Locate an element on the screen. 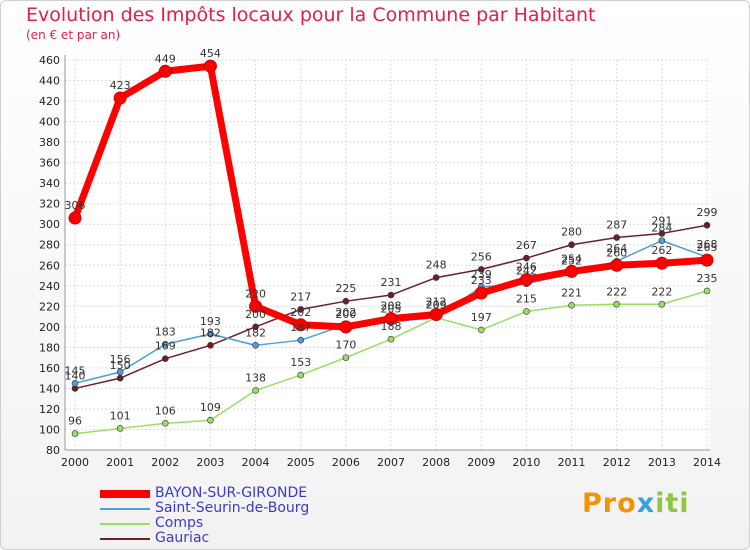  data-label-saint-seurin-de-bourg: 187 is located at coordinates (300, 327).